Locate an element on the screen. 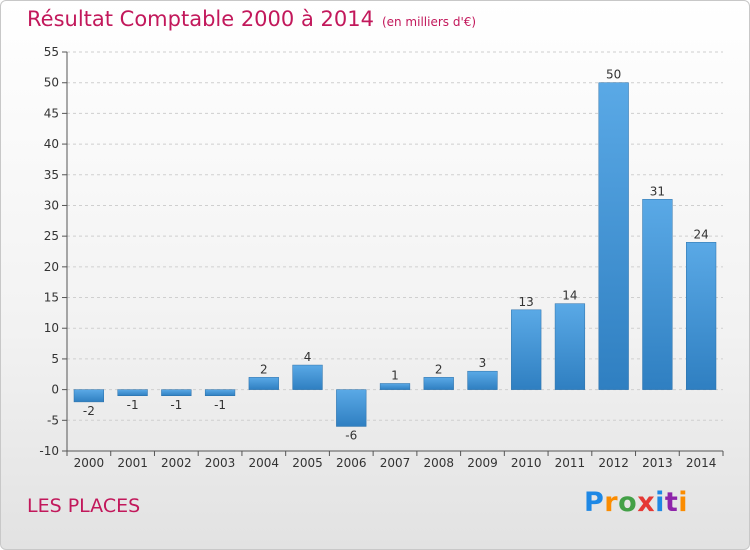  y-tick-label: 0 is located at coordinates (55, 390).